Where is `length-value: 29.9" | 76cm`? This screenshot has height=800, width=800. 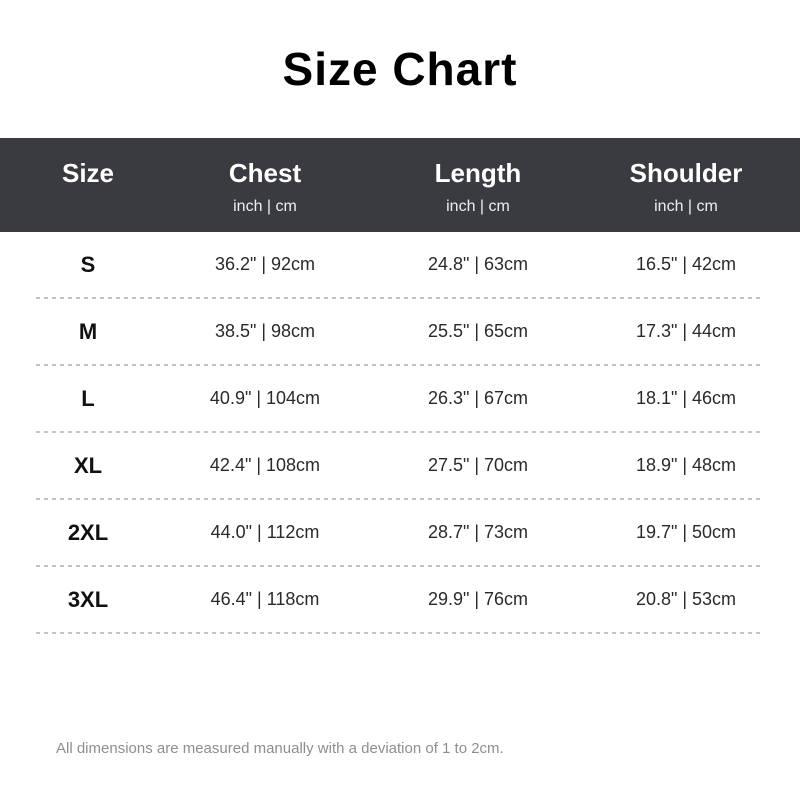 length-value: 29.9" | 76cm is located at coordinates (478, 599).